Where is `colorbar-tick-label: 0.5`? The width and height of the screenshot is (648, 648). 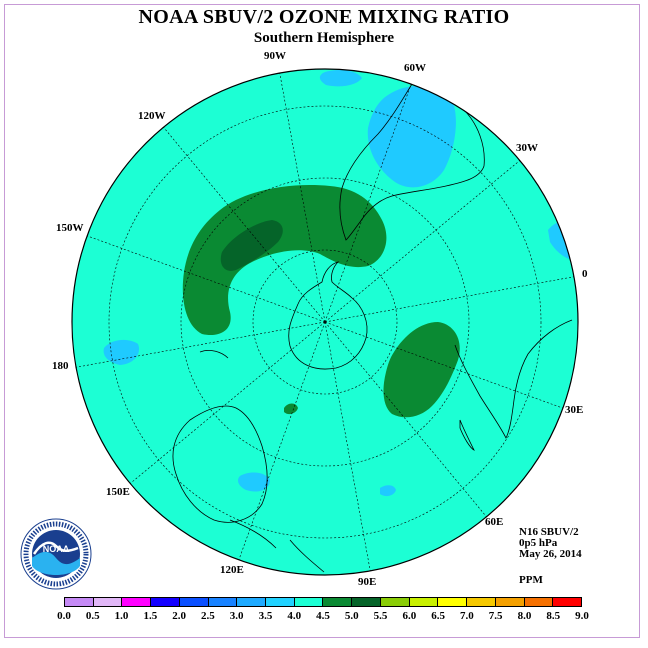 colorbar-tick-label: 0.5 is located at coordinates (92, 616).